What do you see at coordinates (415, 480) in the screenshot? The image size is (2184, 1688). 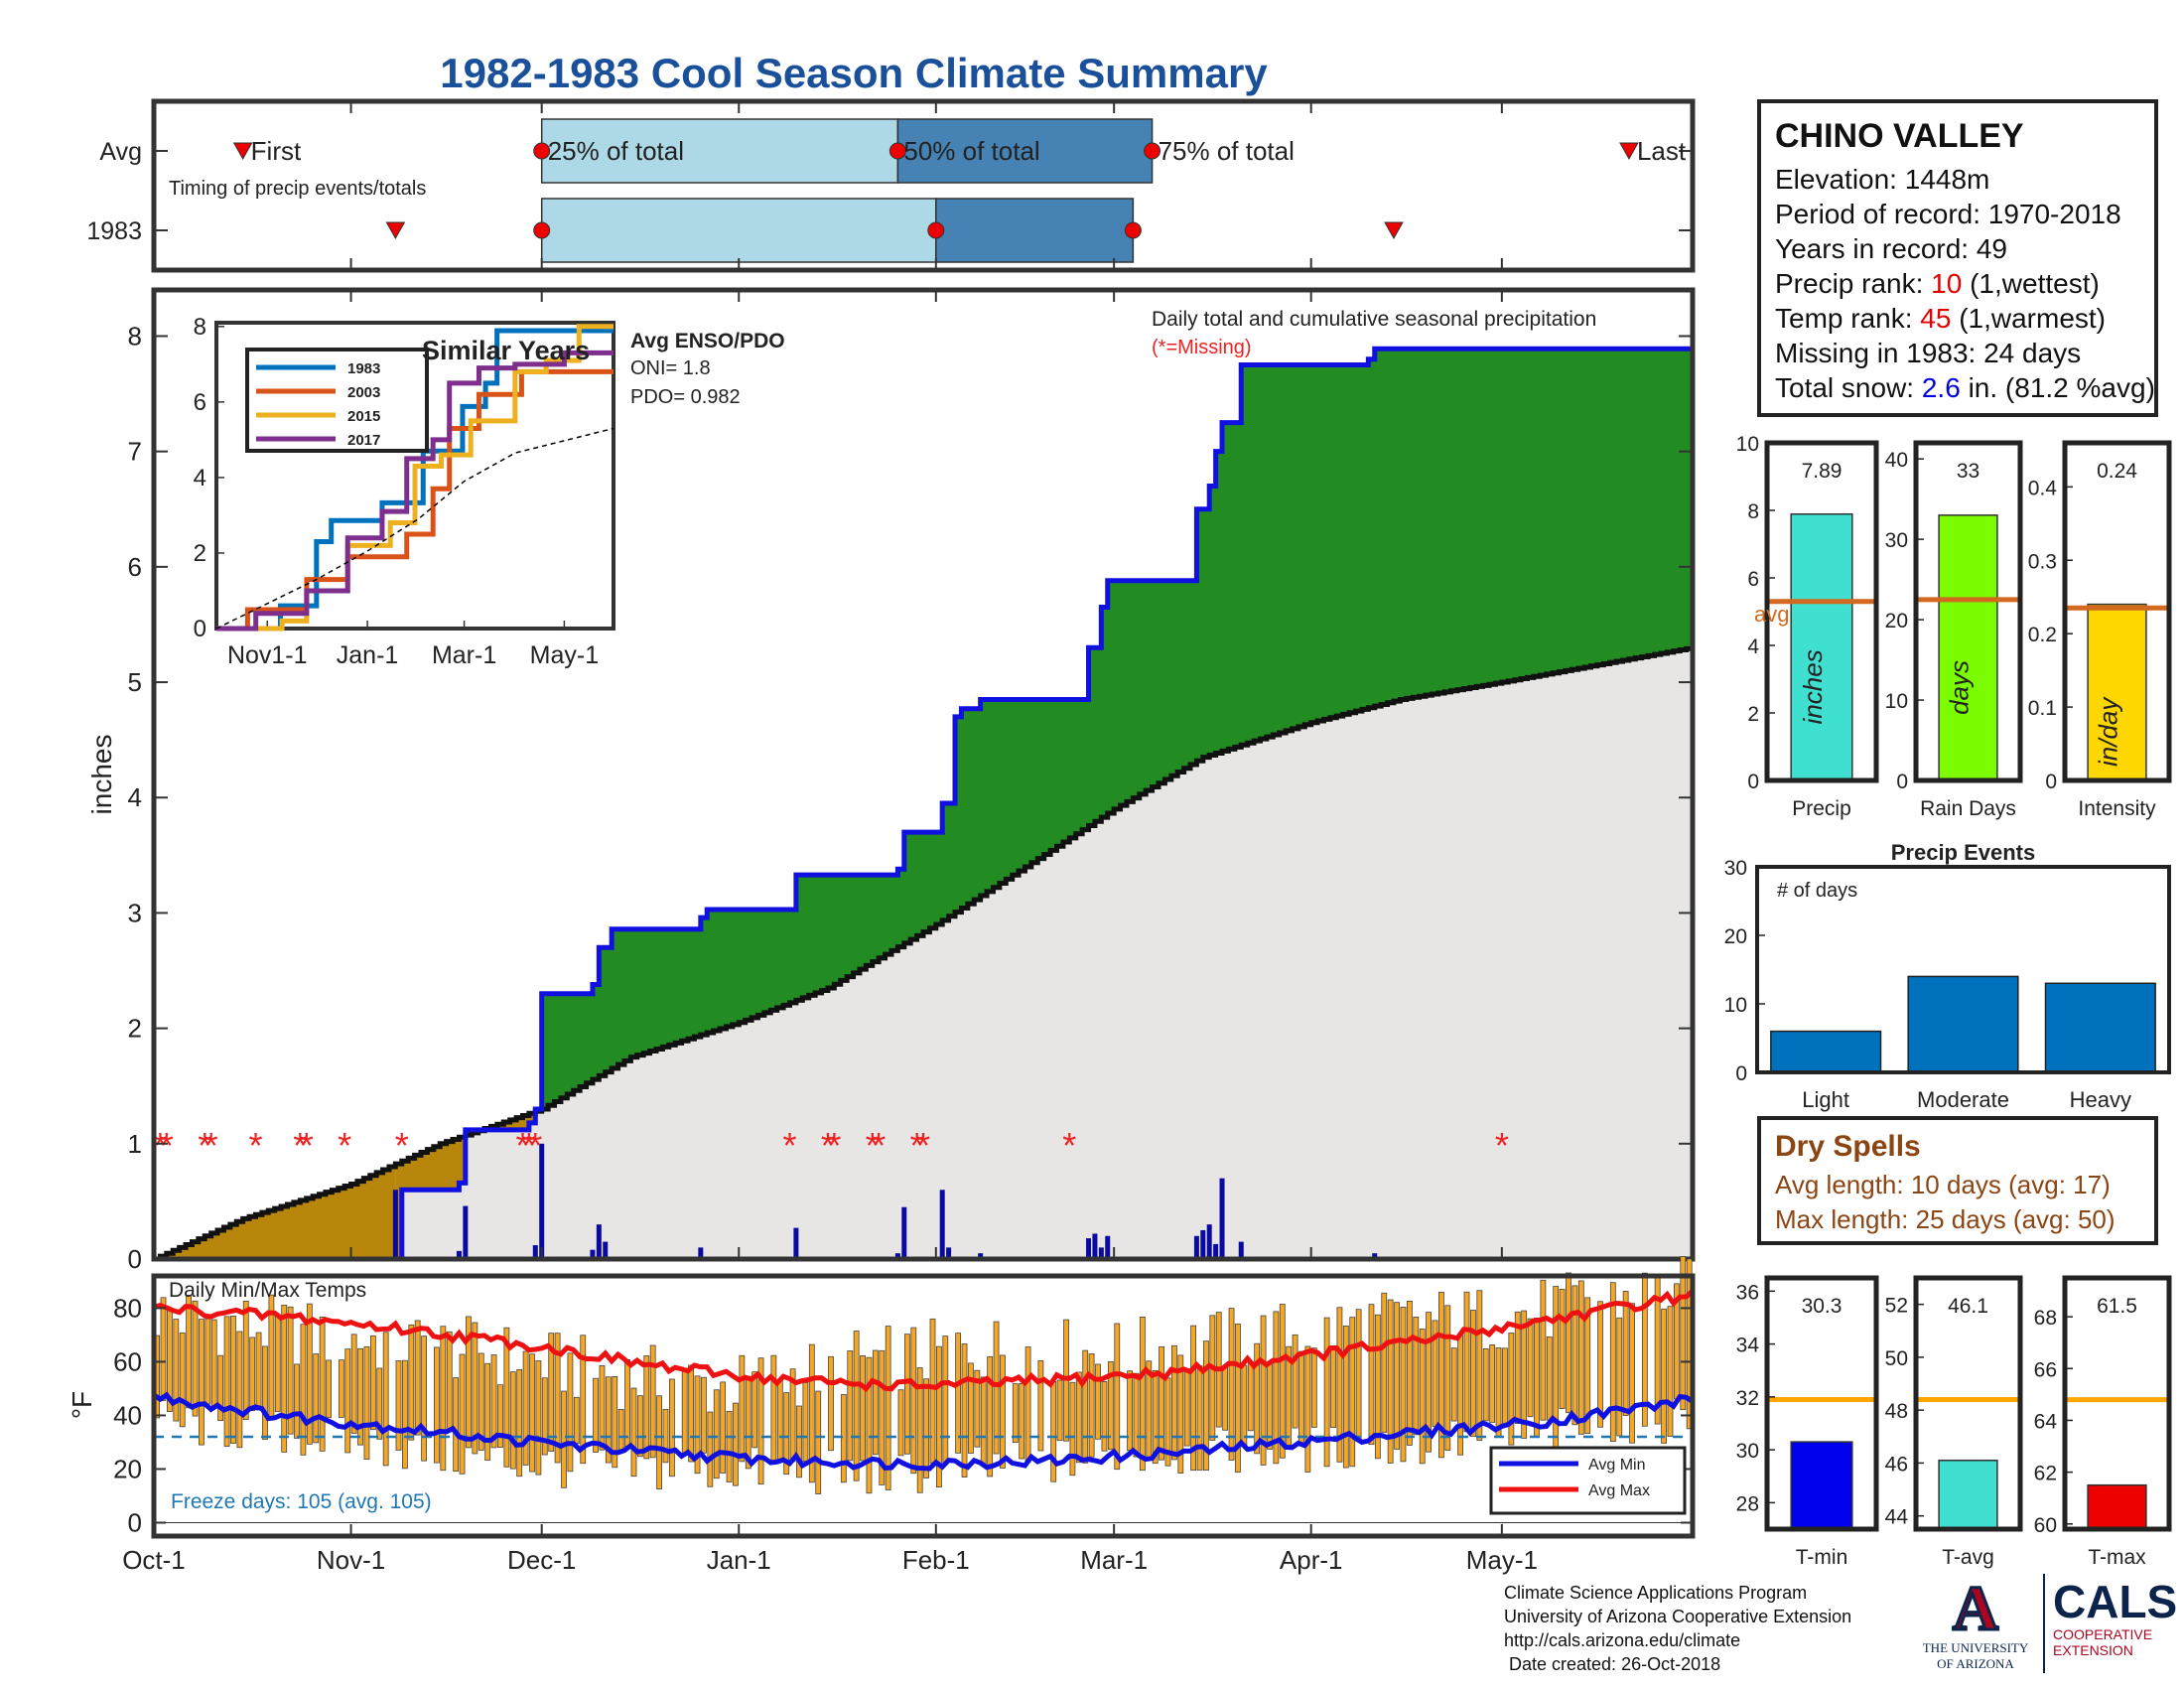 I see `inset-series-line` at bounding box center [415, 480].